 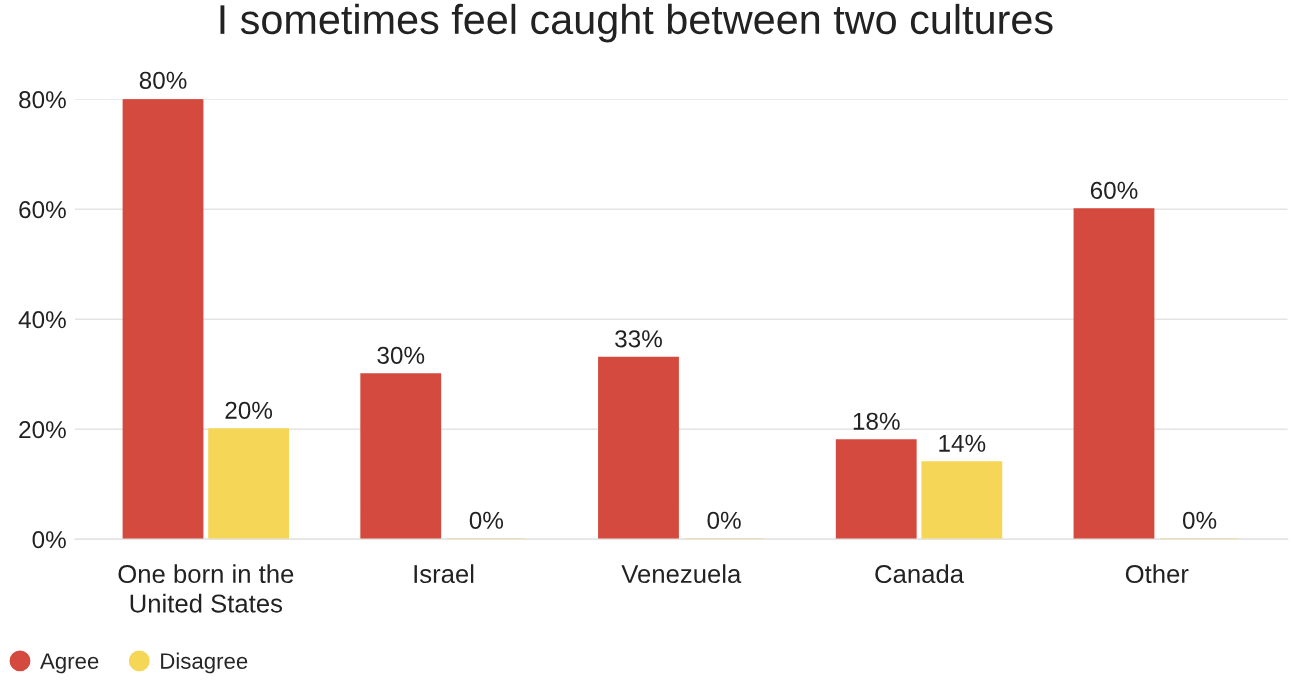 What do you see at coordinates (204, 663) in the screenshot?
I see `legend-label: Disagree` at bounding box center [204, 663].